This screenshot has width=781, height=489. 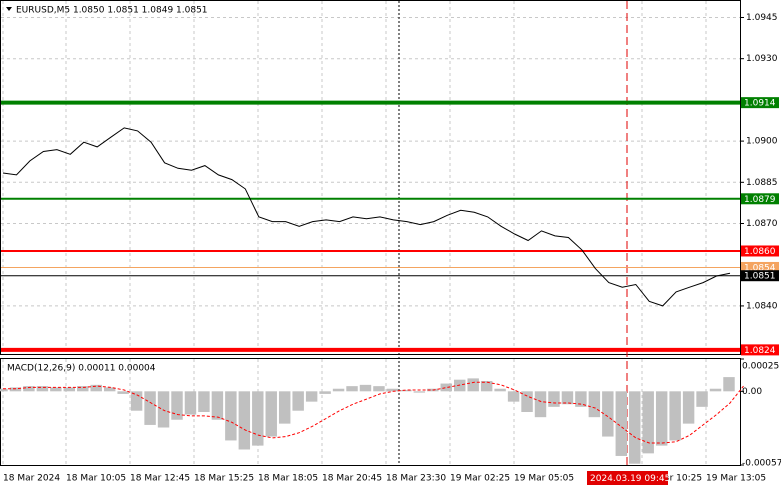 I want to click on x-tick-label: 18 Mar 12:45, so click(x=160, y=479).